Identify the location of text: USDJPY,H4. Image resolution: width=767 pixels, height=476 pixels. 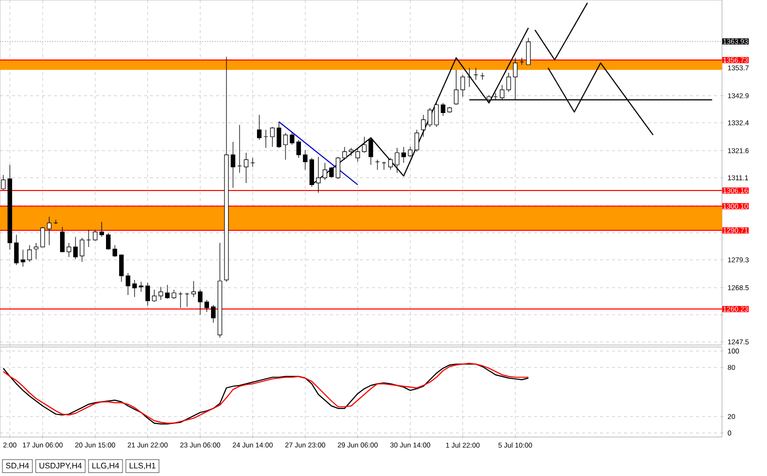
(61, 466).